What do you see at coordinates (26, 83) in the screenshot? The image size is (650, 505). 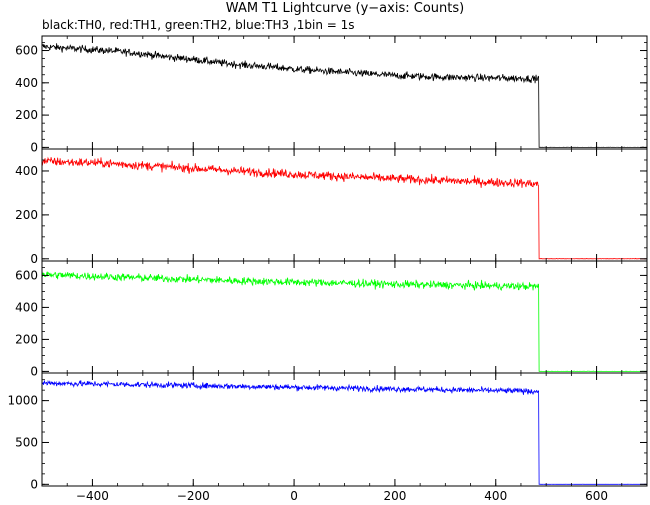 I see `y-tick-label-0-2: 400` at bounding box center [26, 83].